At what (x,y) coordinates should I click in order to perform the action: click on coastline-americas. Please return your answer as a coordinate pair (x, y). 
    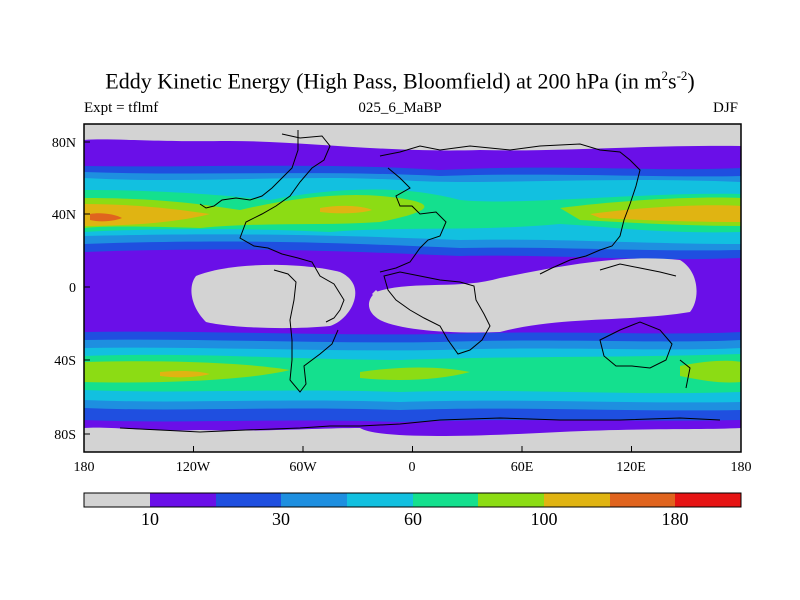
    Looking at the image, I should click on (292, 228).